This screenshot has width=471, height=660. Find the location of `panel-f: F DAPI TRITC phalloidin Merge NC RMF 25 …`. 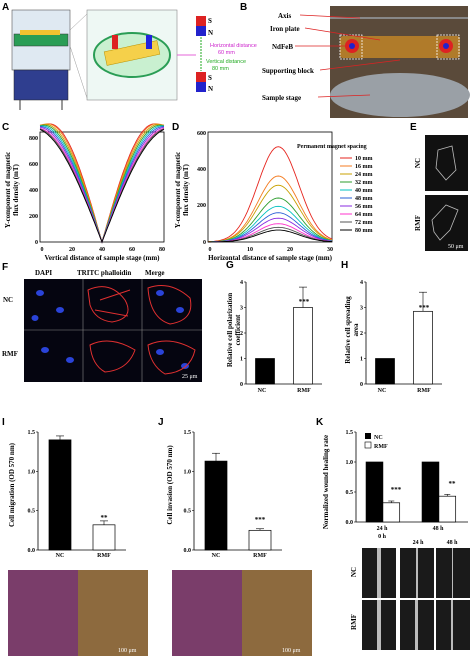

panel-f: F DAPI TRITC phalloidin Merge NC RMF 25 … is located at coordinates (102, 322).